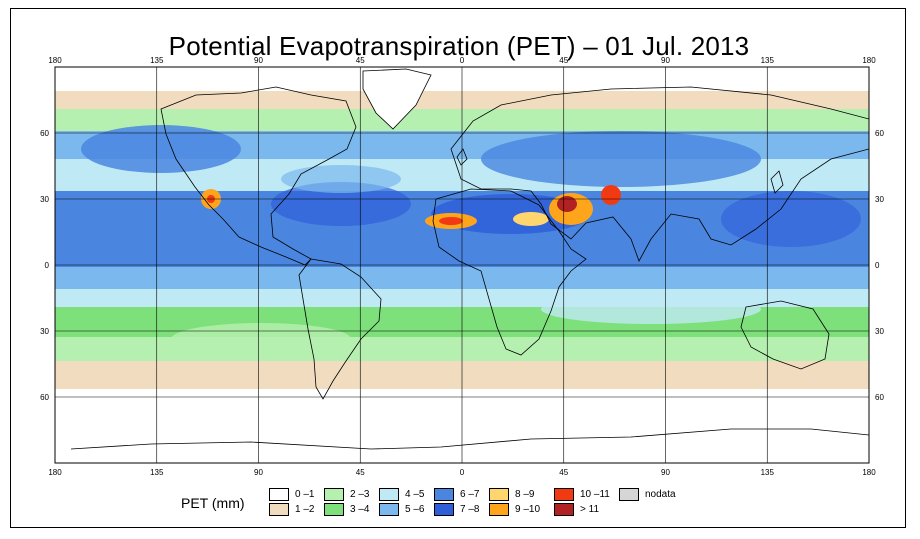 Image resolution: width=920 pixels, height=539 pixels. I want to click on hotspot-iran, so click(611, 195).